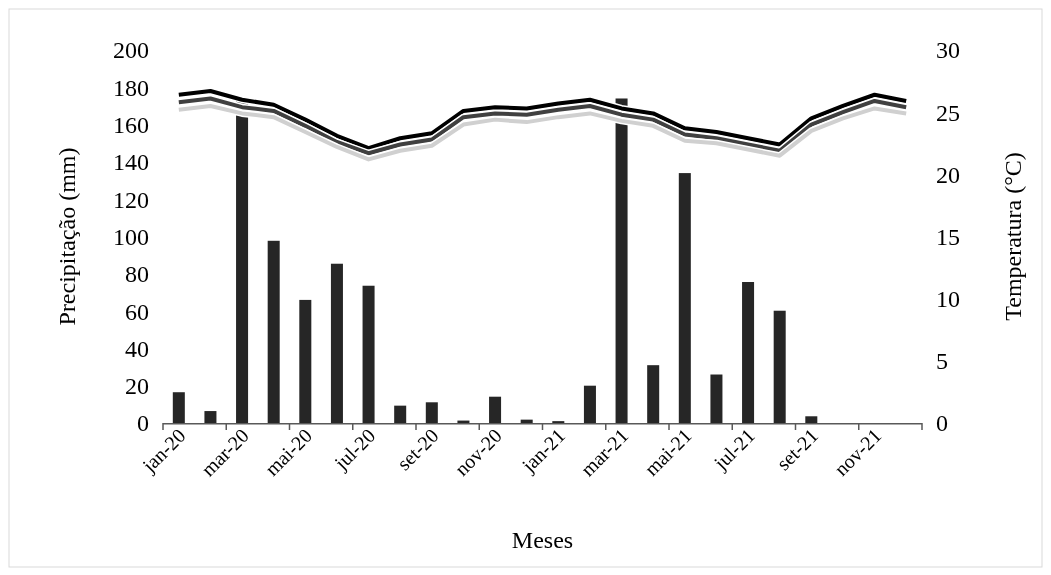 The height and width of the screenshot is (575, 1051). Describe the element at coordinates (948, 50) in the screenshot. I see `y2-tick-label: 30` at that location.